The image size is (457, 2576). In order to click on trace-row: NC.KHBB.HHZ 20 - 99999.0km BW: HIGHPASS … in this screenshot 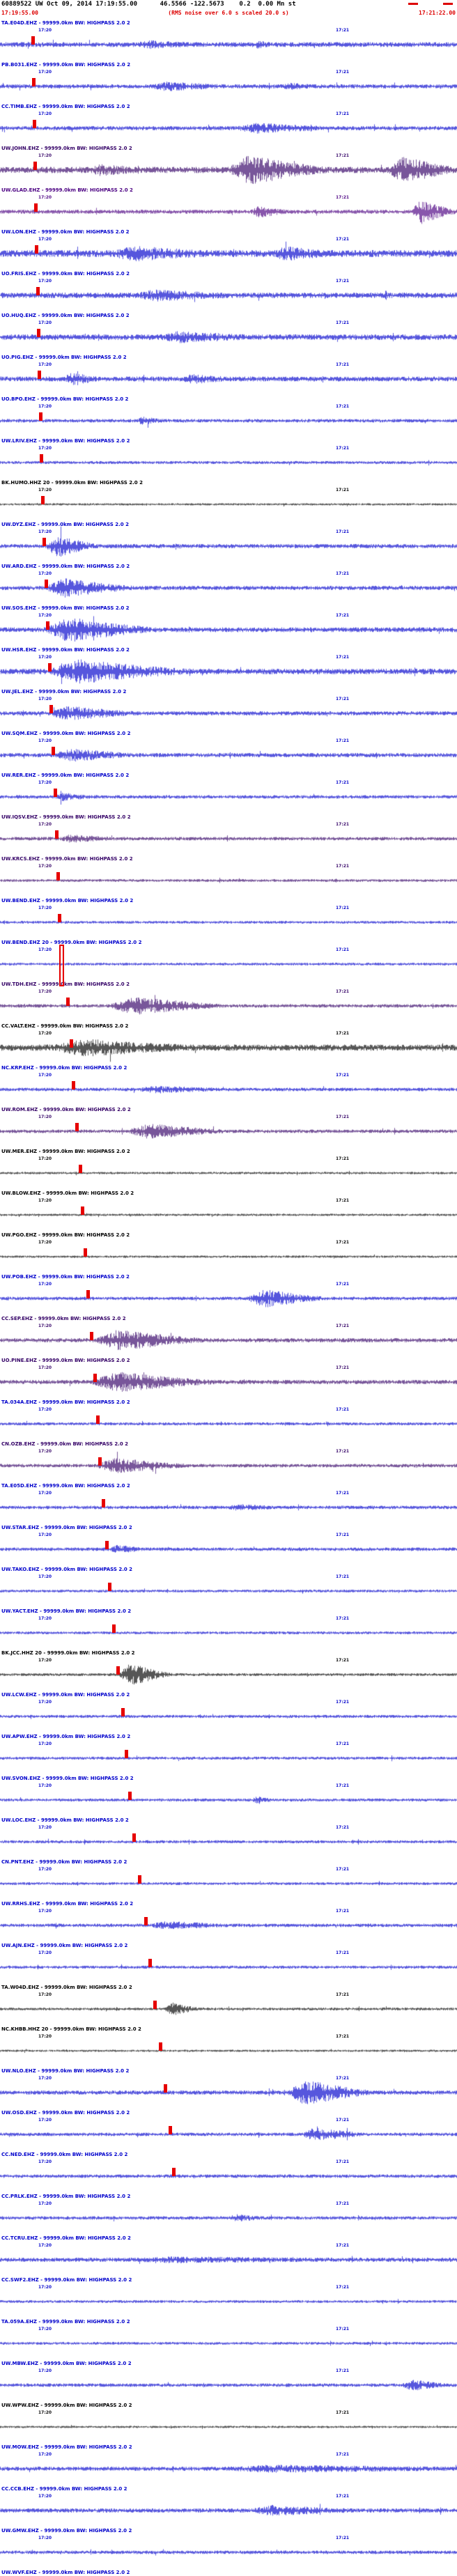, I will do `click(228, 2046)`.